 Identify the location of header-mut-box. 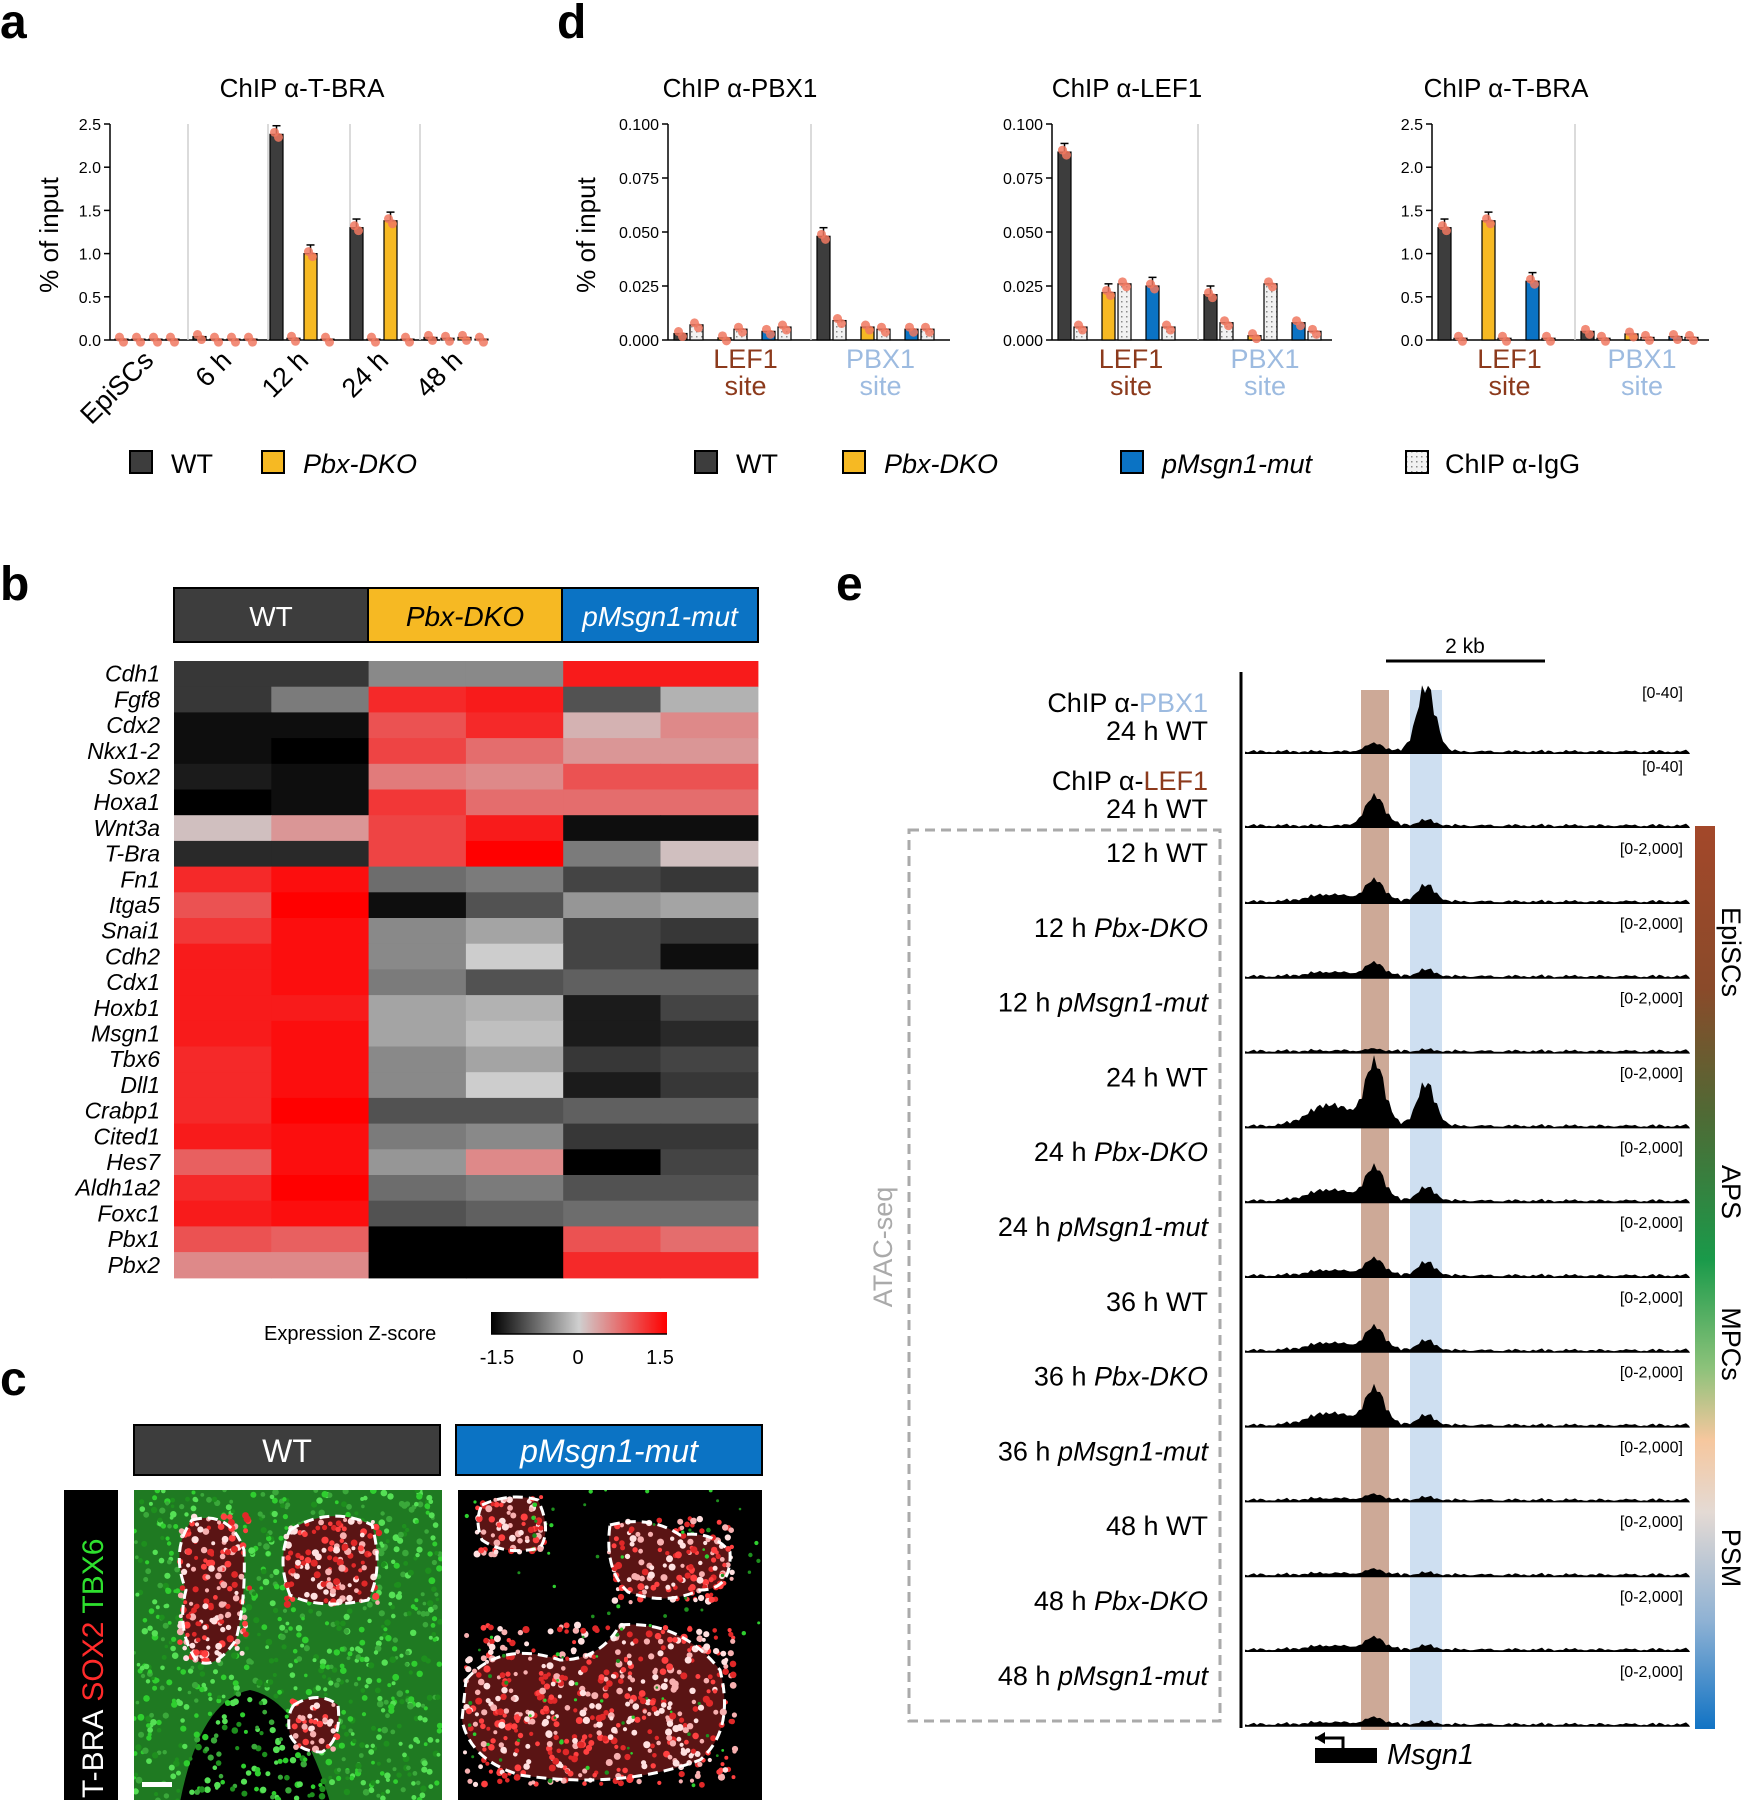
(660, 615).